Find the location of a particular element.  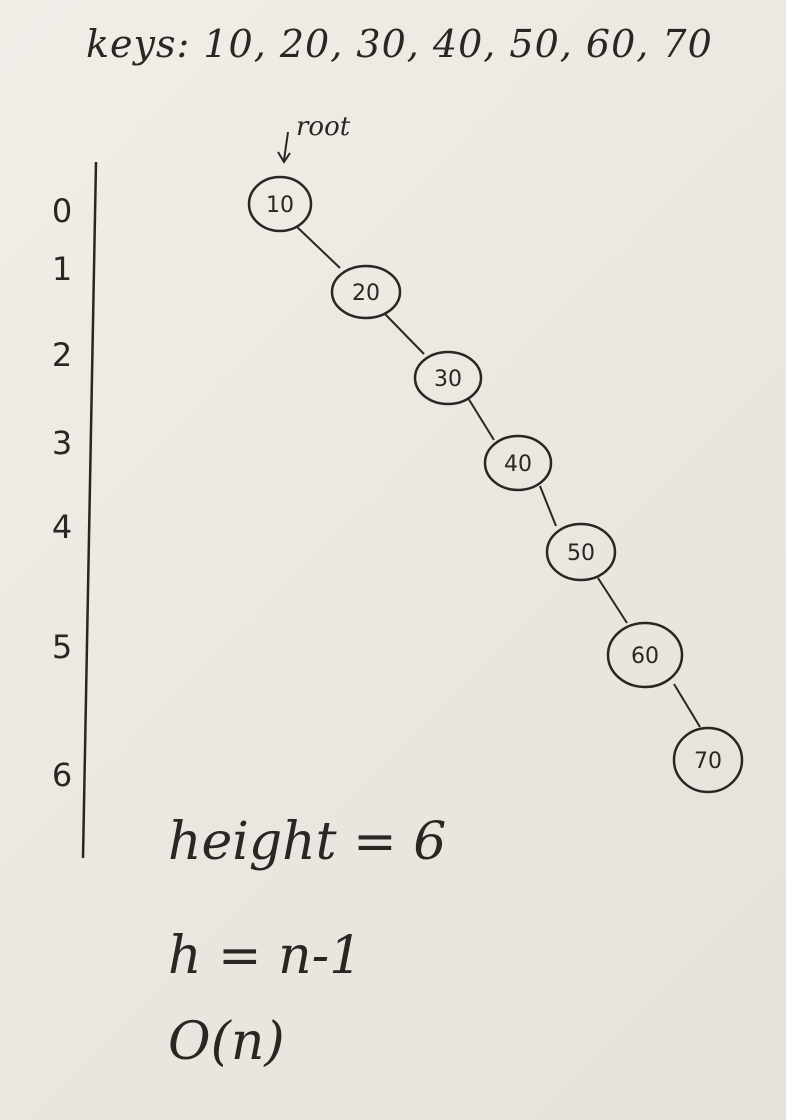

tree-node-50: 50 is located at coordinates (581, 552).